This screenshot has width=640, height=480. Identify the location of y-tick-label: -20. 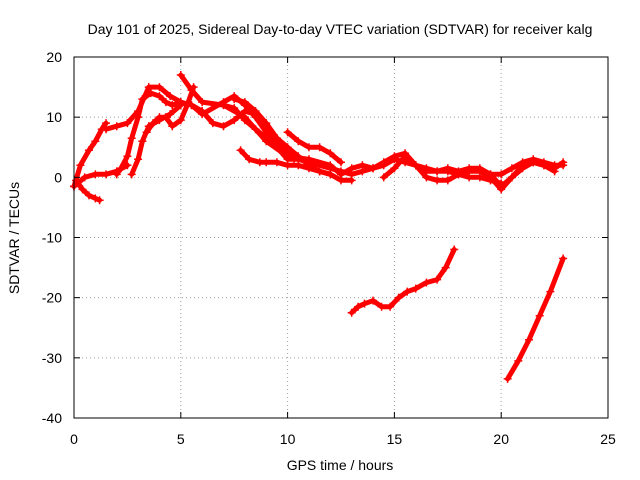
(52, 298).